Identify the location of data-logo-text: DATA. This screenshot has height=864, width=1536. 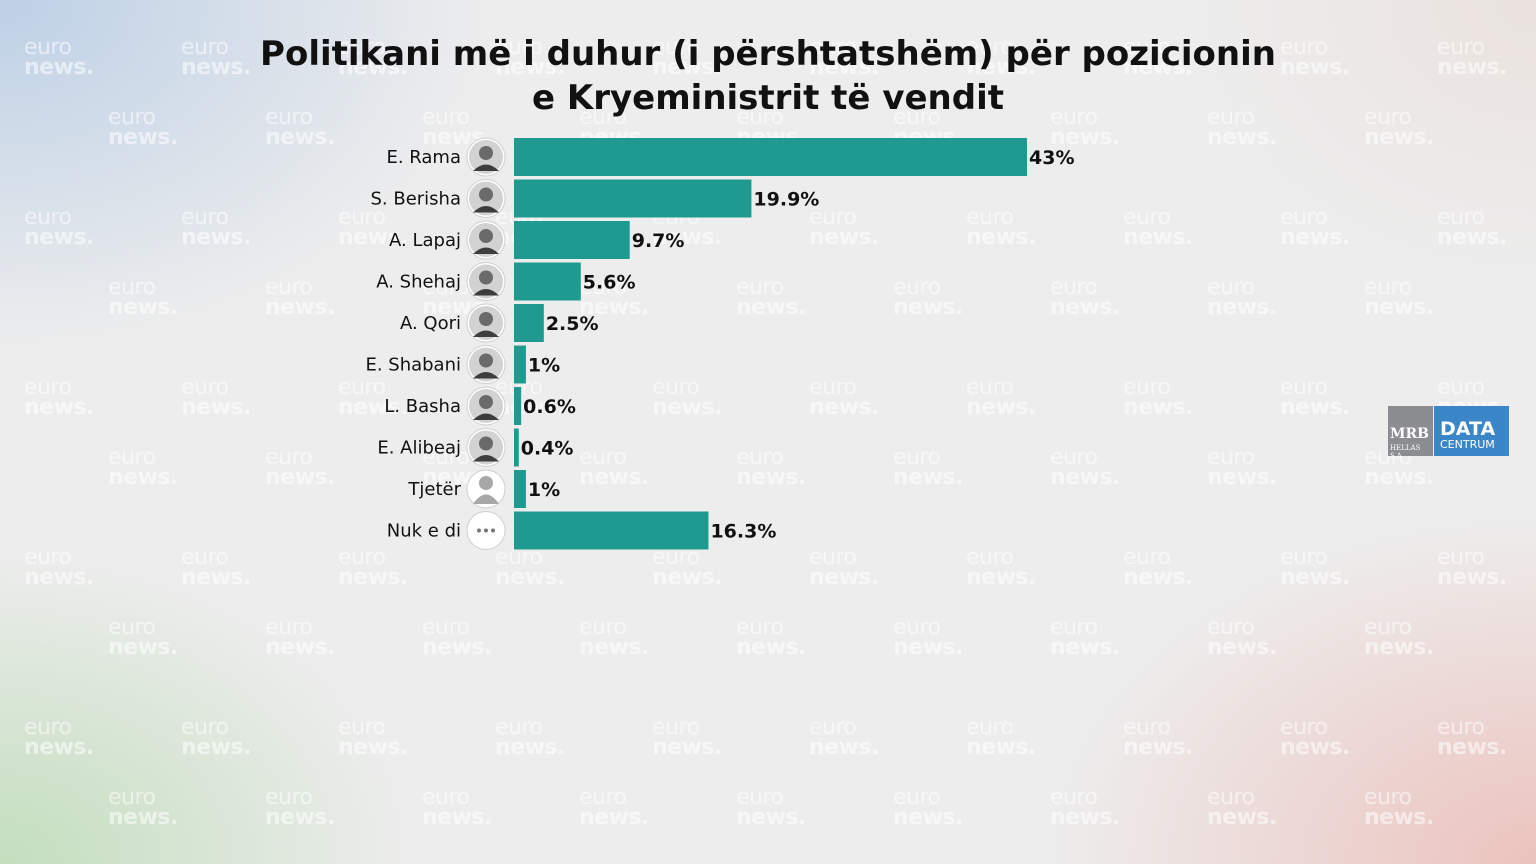
(1468, 429).